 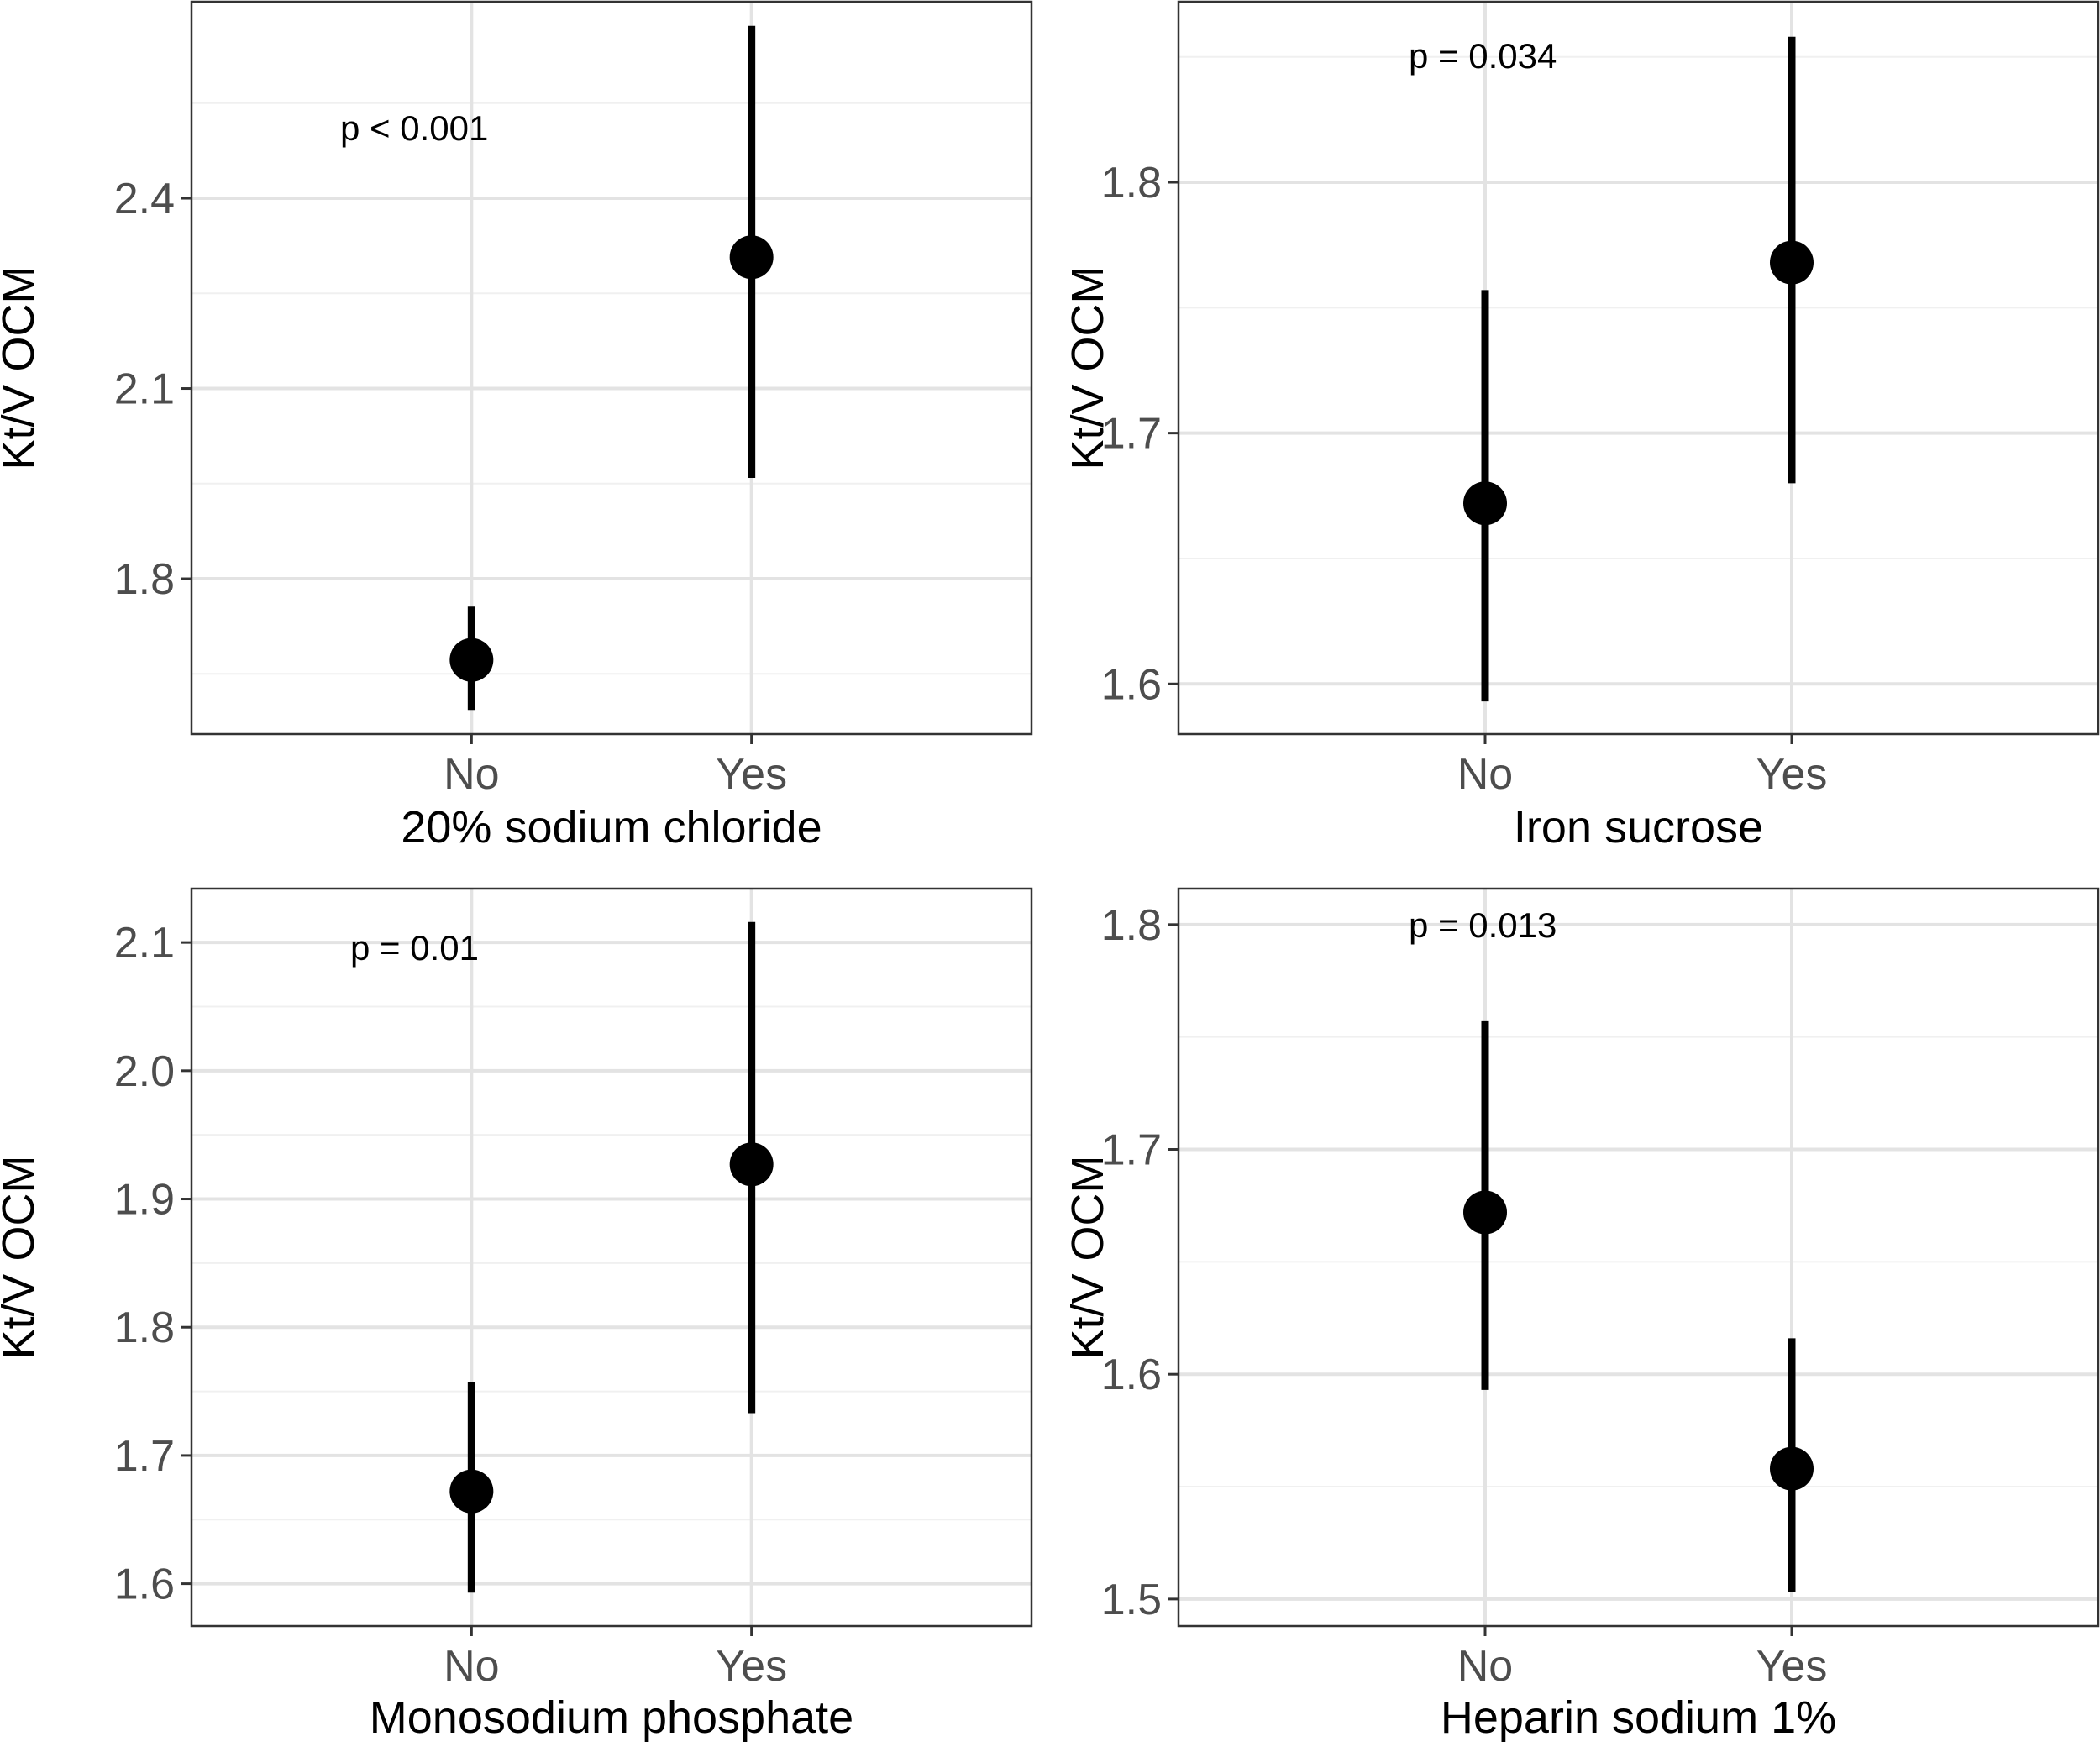 I want to click on p-value-annotation: p < 0.001, so click(x=414, y=128).